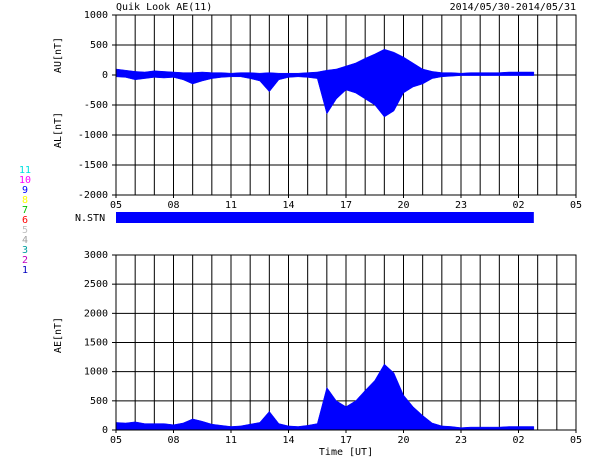 The height and width of the screenshot is (460, 590). I want to click on y-tick-label: 1500, so click(96, 343).